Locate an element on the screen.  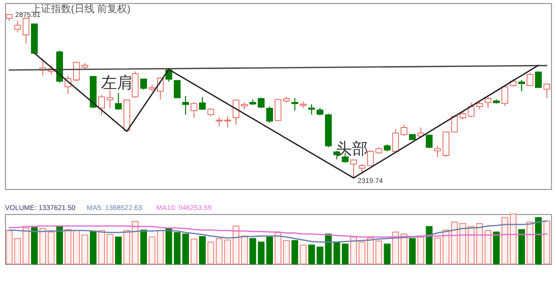
annotation: 头部 is located at coordinates (352, 149).